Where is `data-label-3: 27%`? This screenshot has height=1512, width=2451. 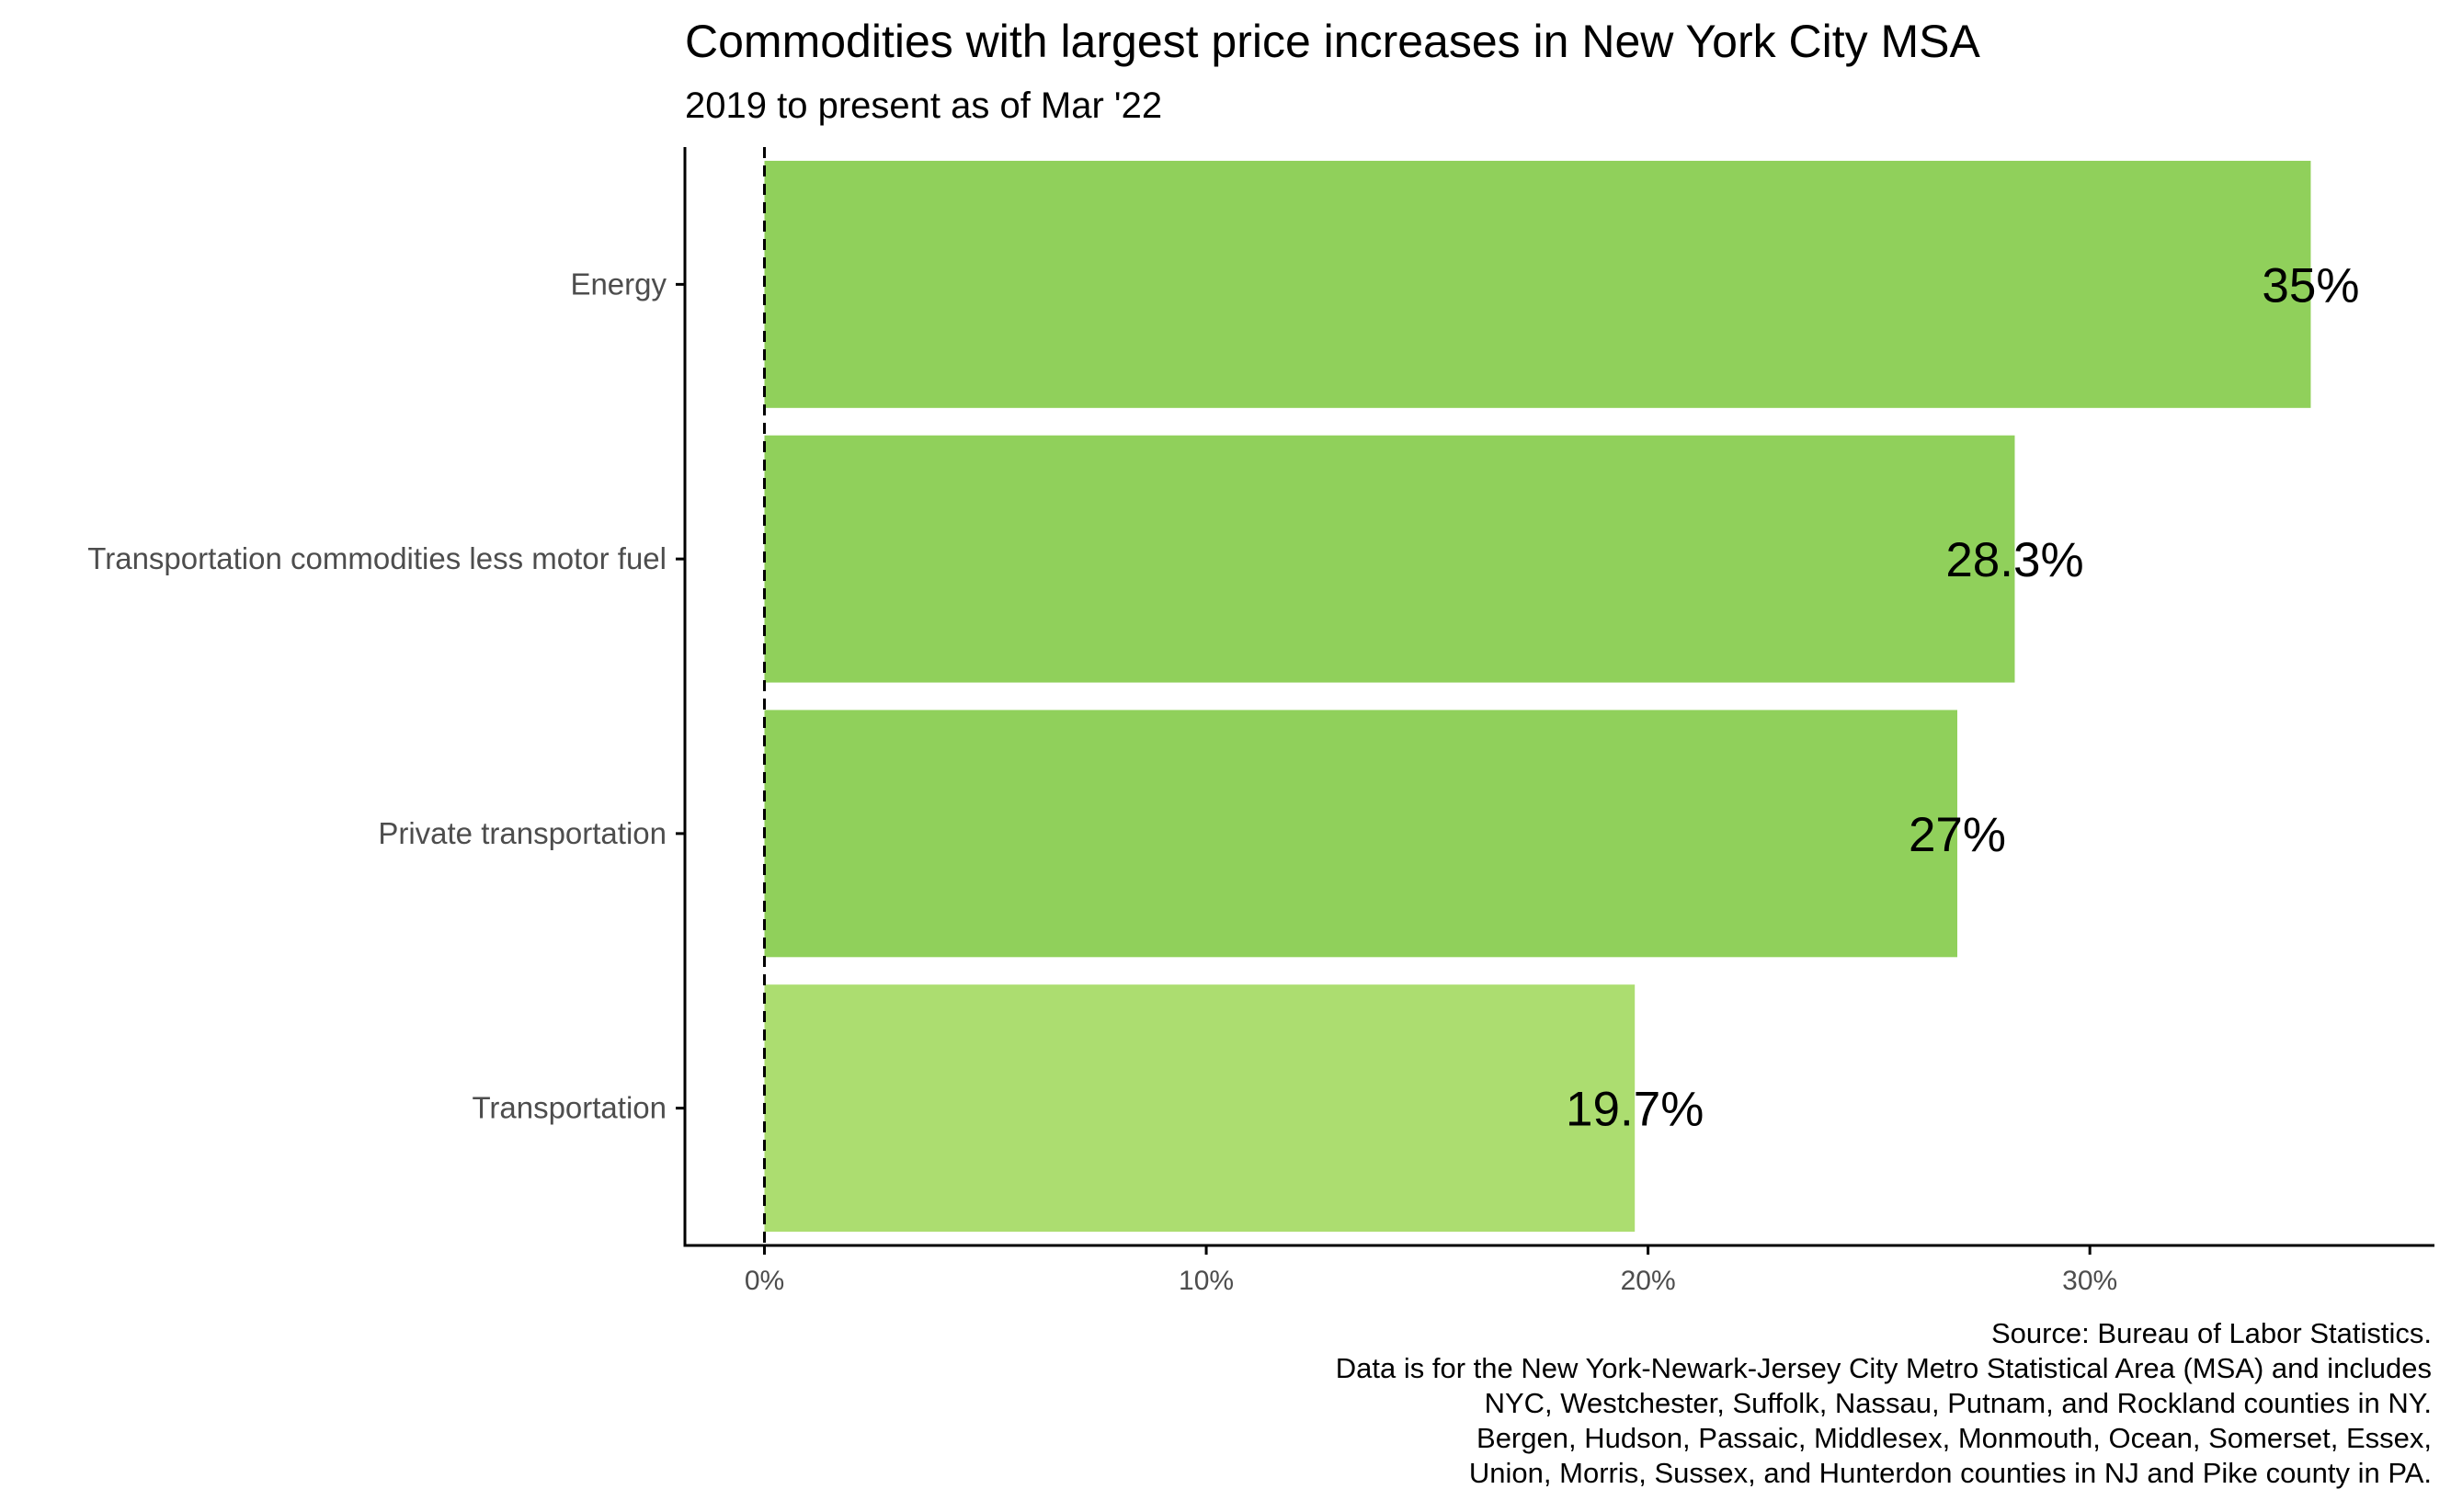
data-label-3: 27% is located at coordinates (1957, 835).